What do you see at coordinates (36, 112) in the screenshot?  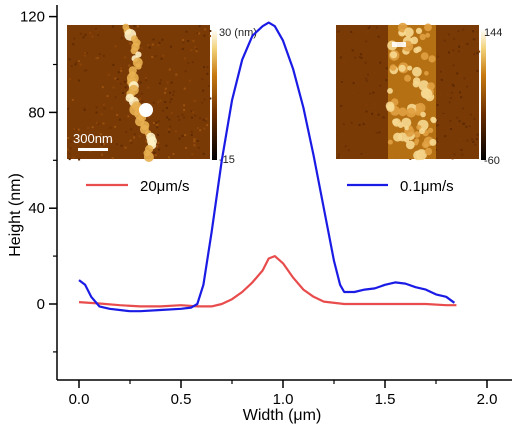 I see `y-tick-label: 80` at bounding box center [36, 112].